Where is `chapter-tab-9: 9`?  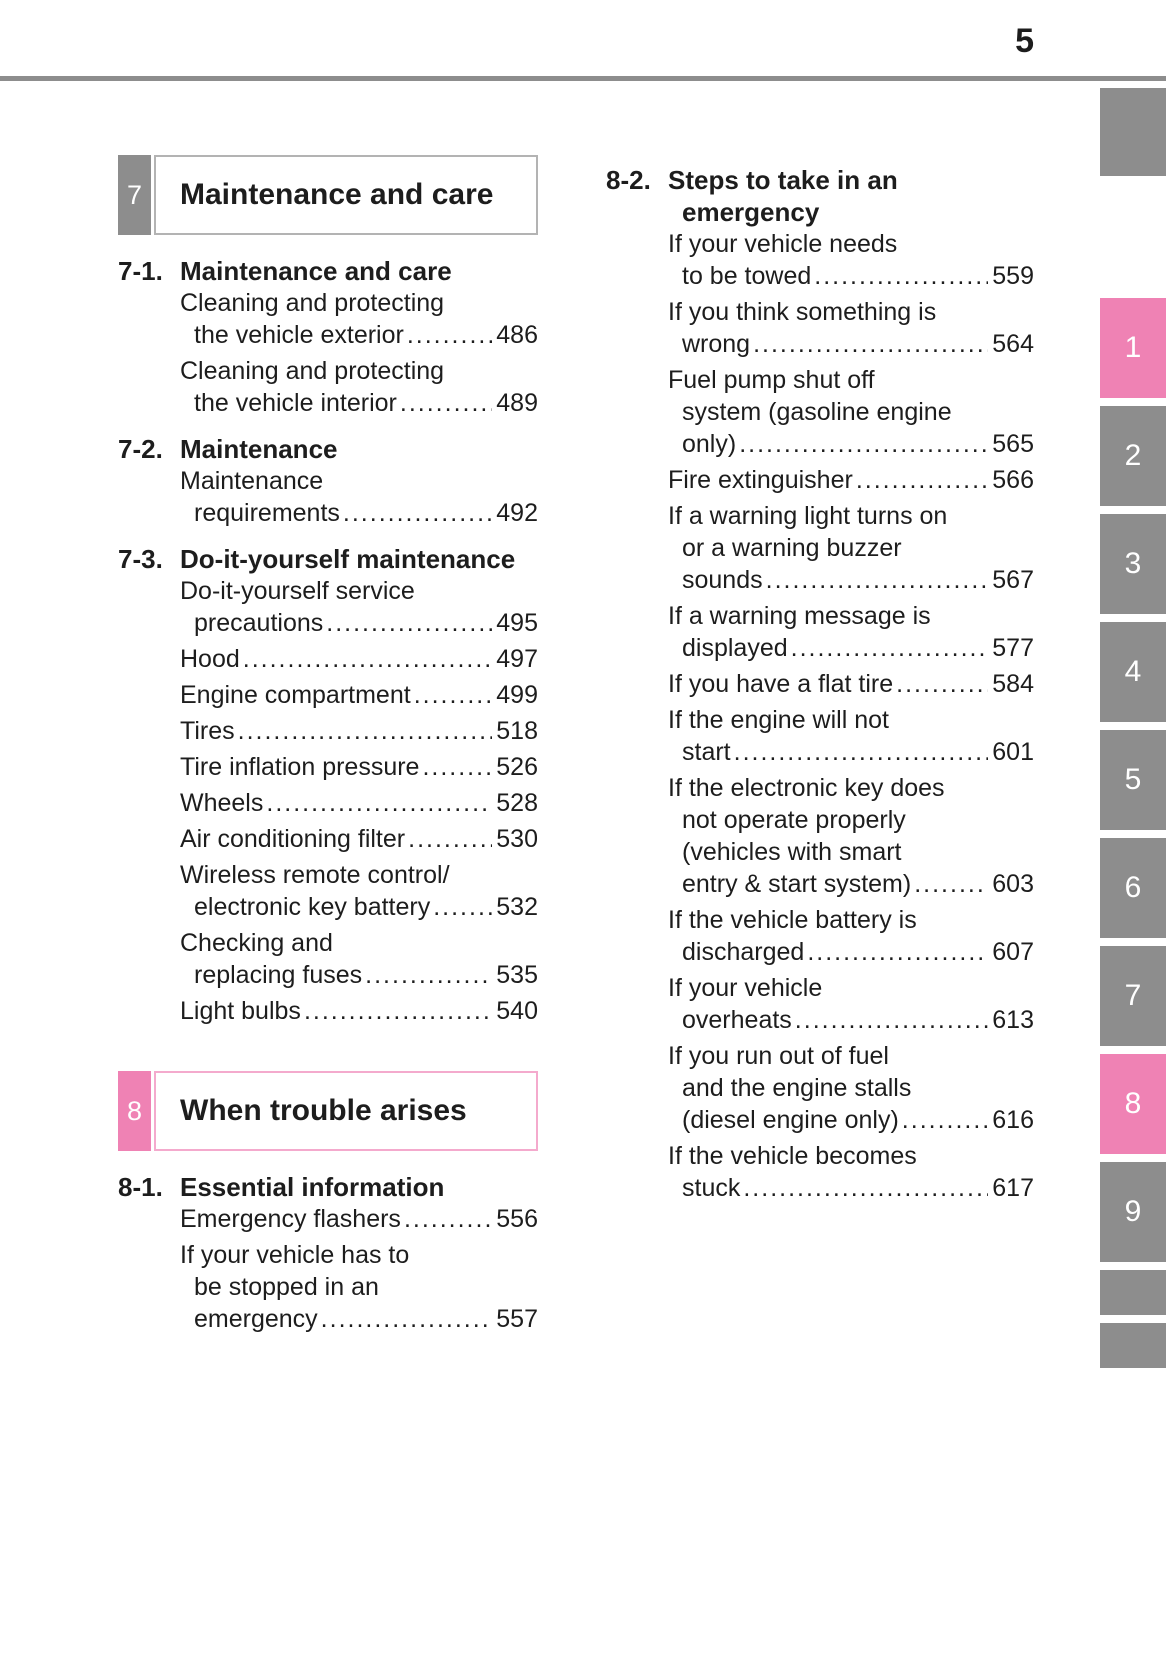 chapter-tab-9: 9 is located at coordinates (1133, 1212).